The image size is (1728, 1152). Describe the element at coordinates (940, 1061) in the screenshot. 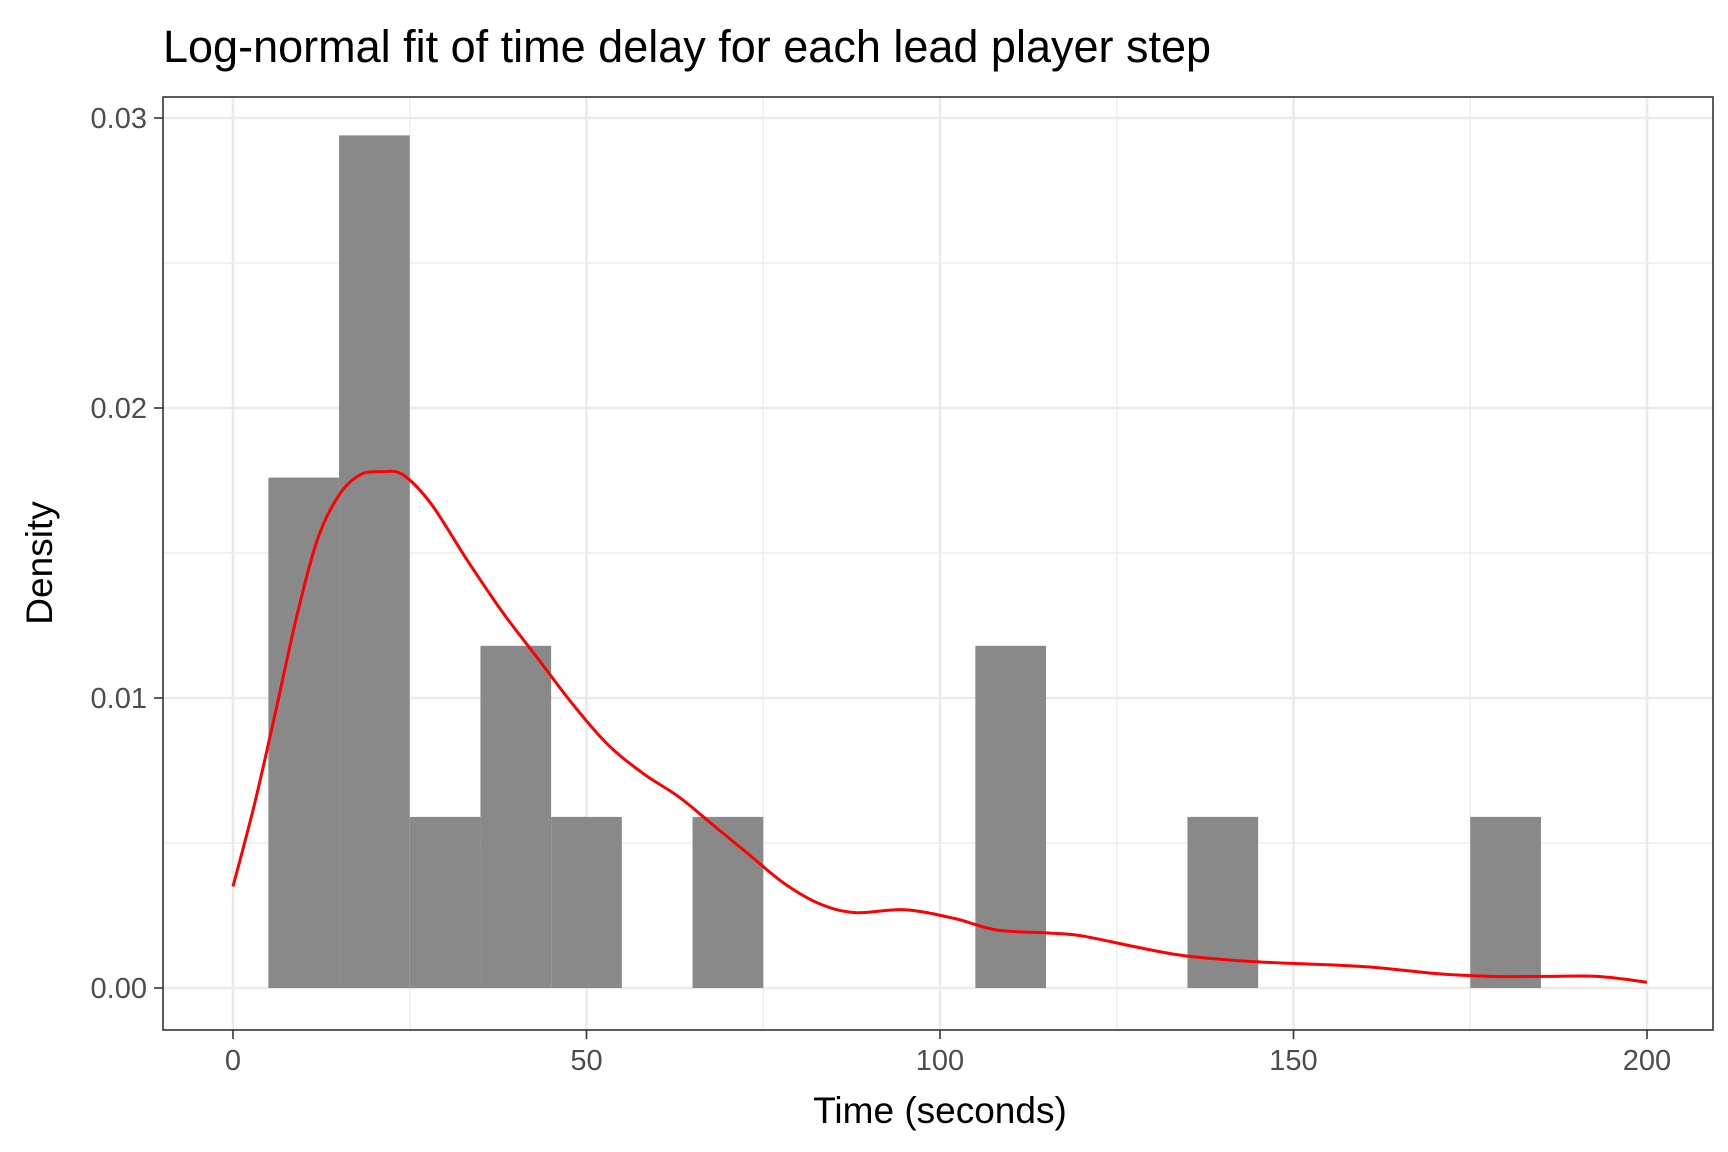

I see `x-tick-label: 100` at that location.